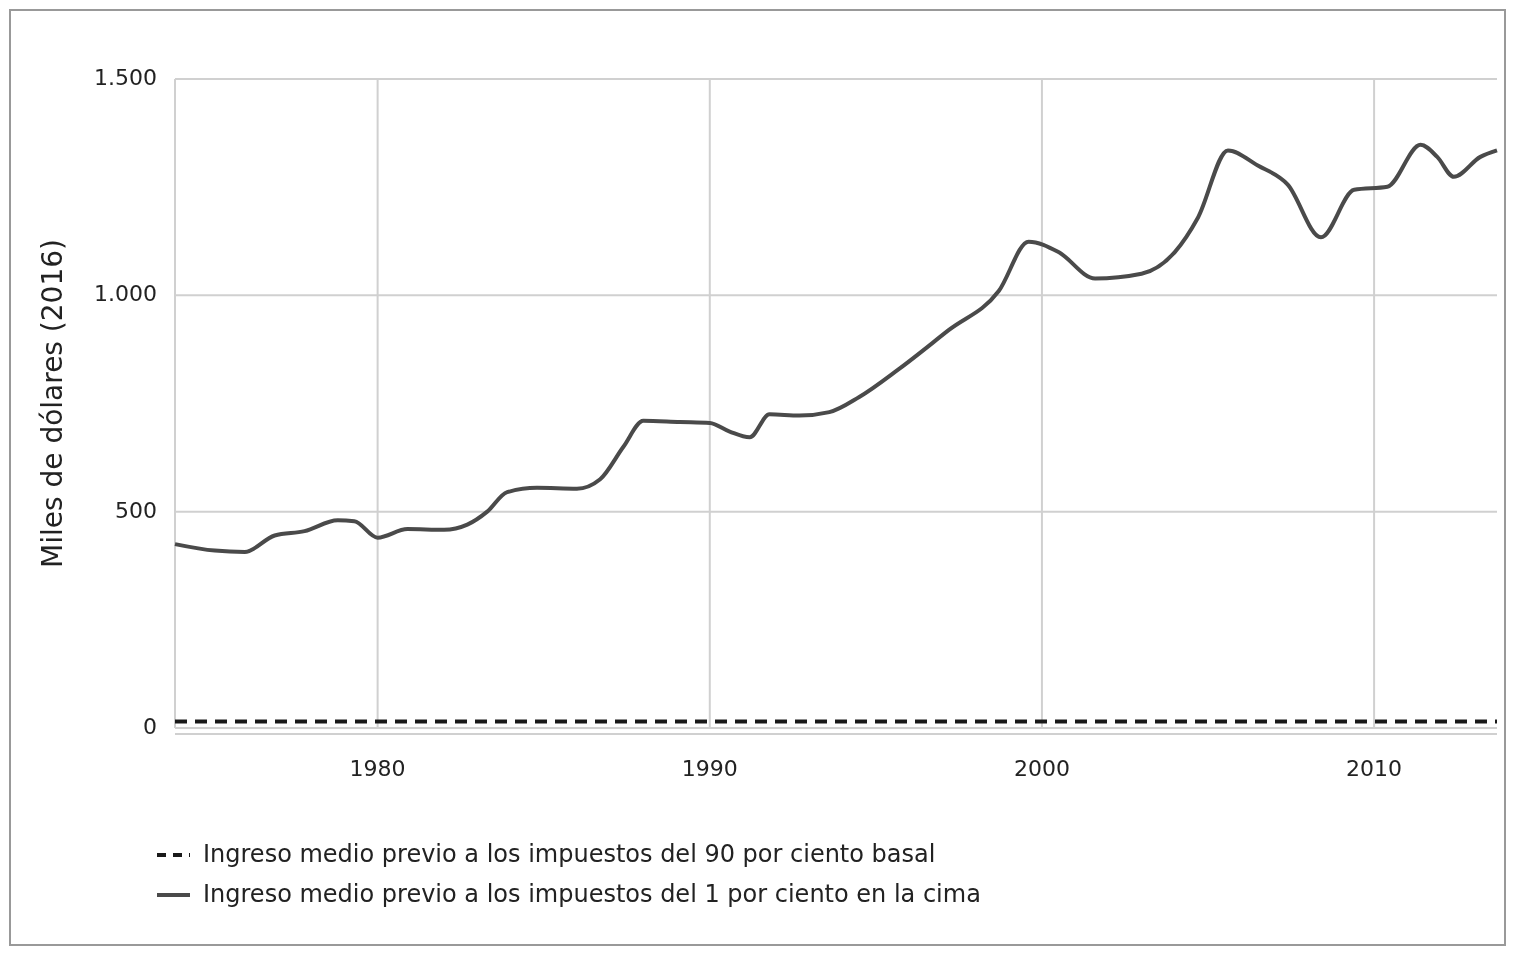 Image resolution: width=1515 pixels, height=953 pixels. Describe the element at coordinates (377, 768) in the screenshot. I see `x-tick-label: 1980` at that location.